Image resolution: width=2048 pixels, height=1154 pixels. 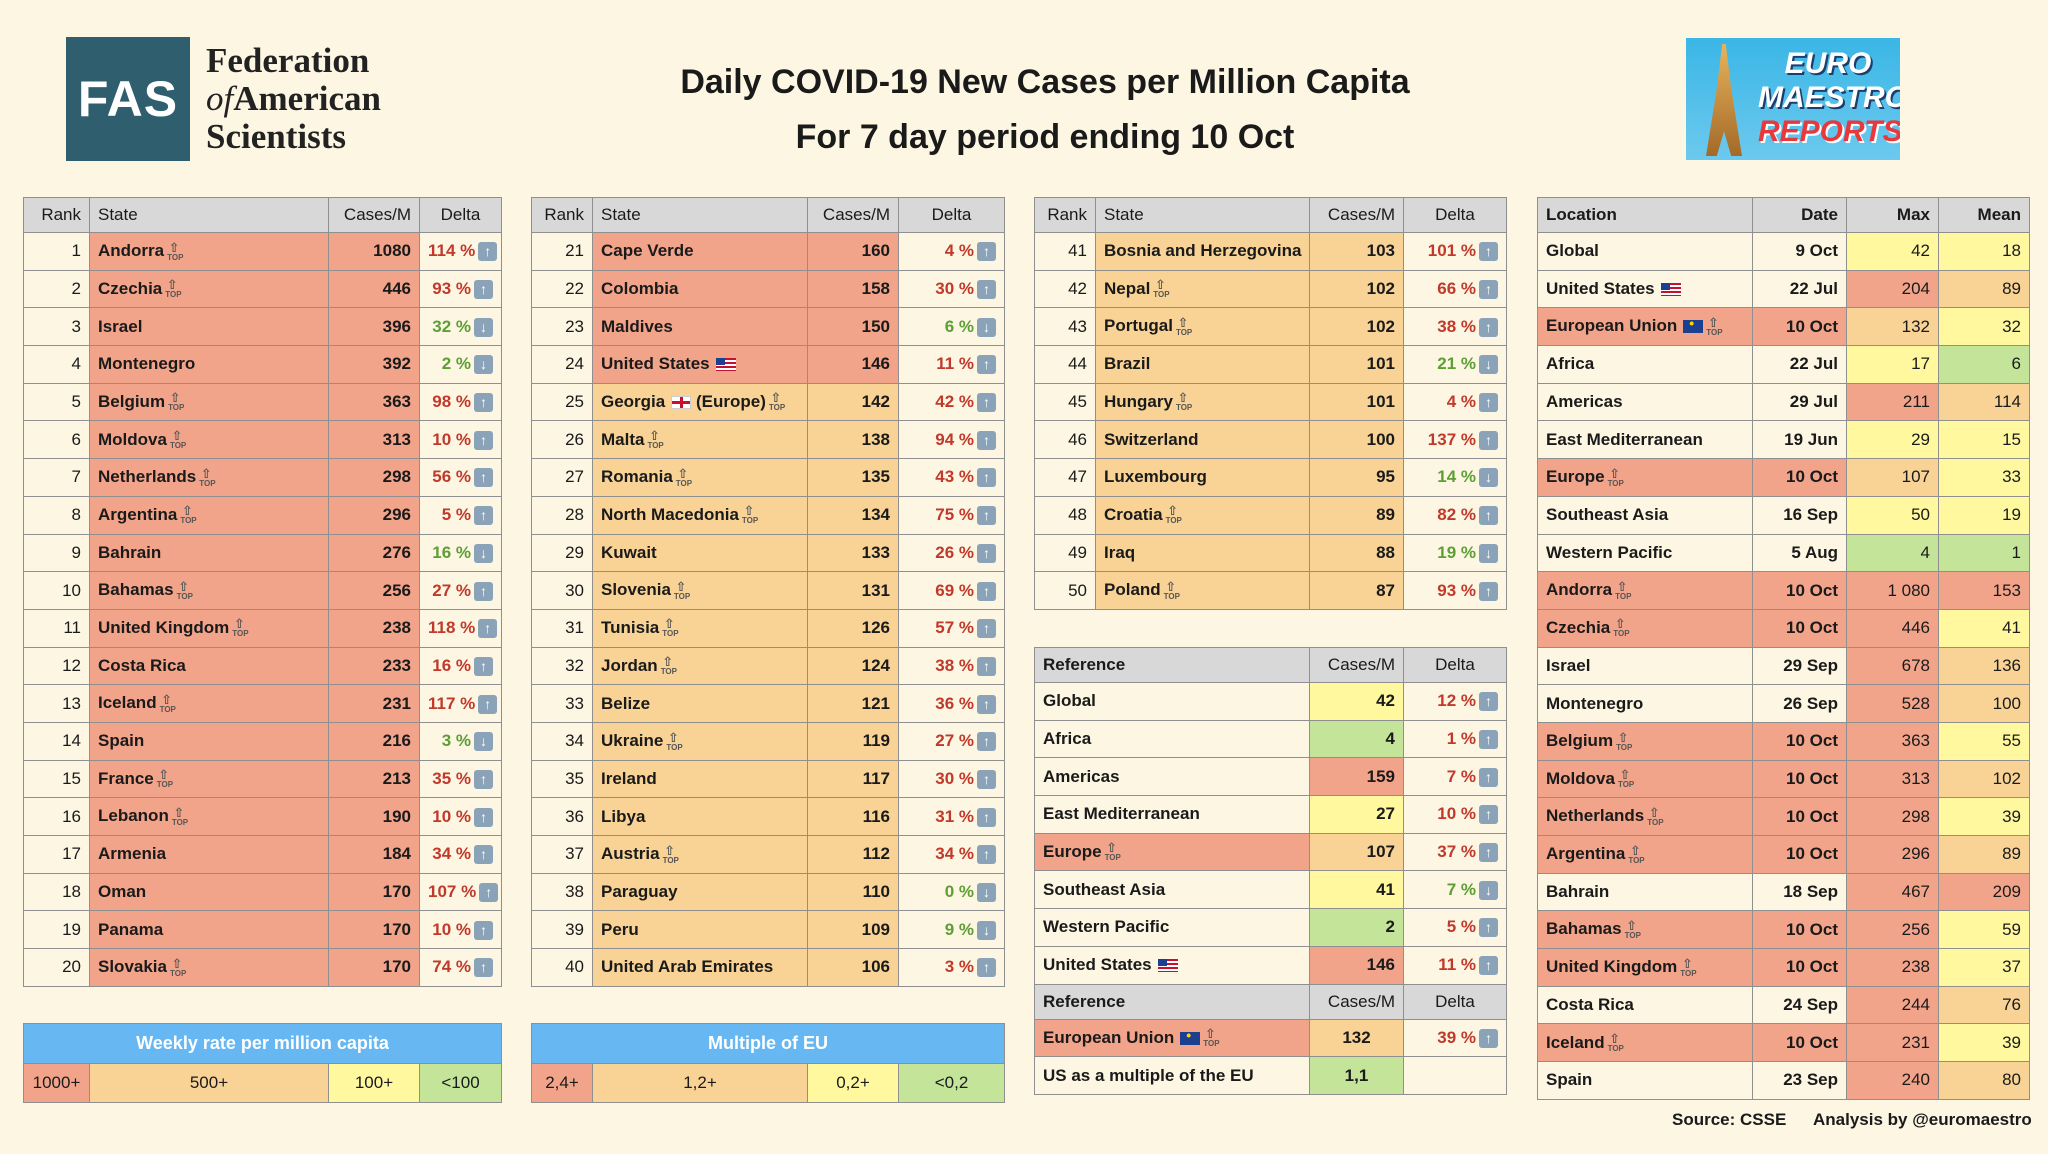 I want to click on state-cell: United Kingdom ⇧ TOP, so click(x=1645, y=967).